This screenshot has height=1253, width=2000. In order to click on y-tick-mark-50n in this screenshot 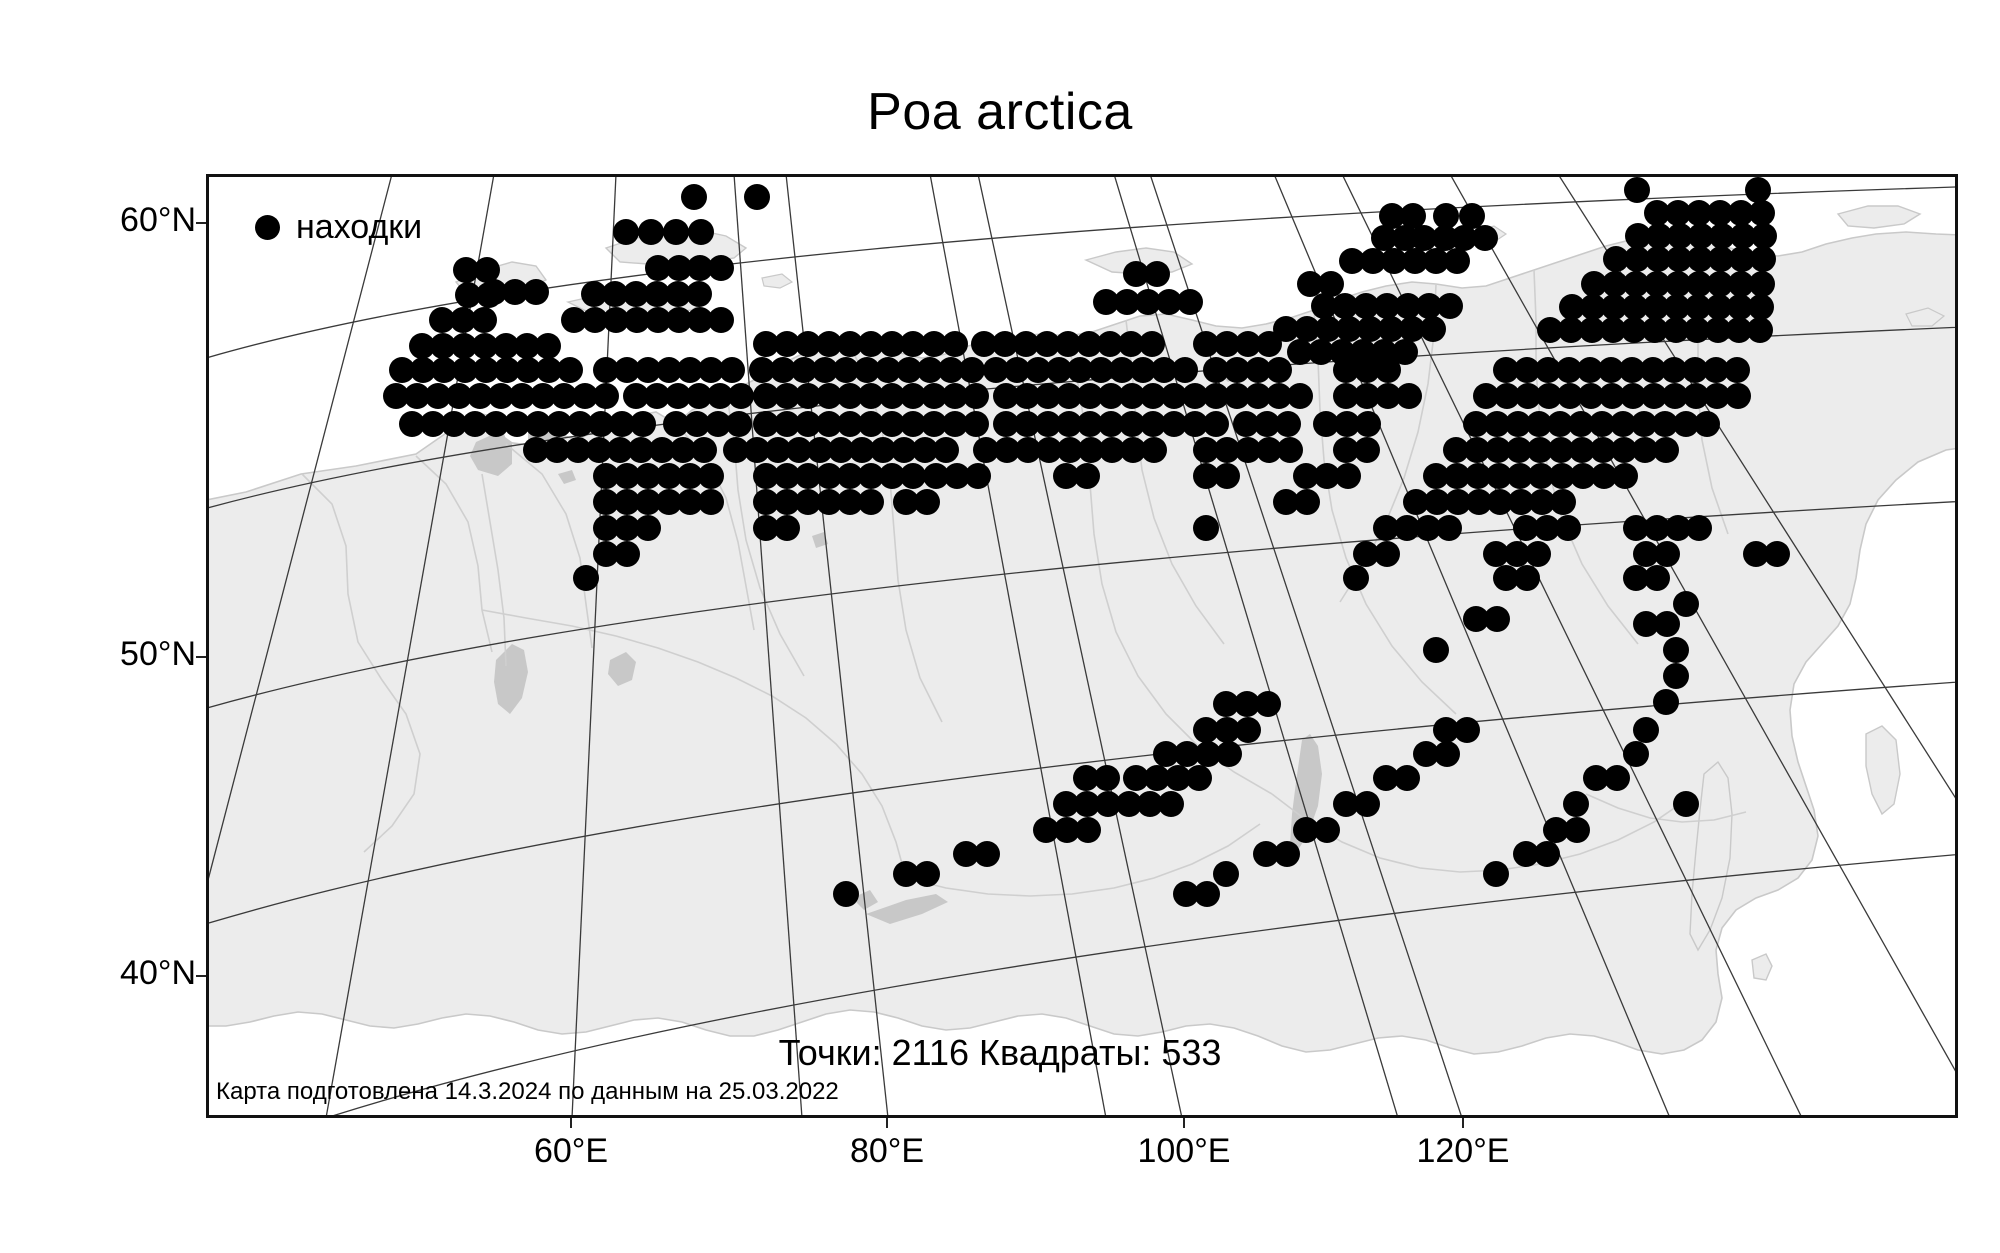, I will do `click(201, 657)`.